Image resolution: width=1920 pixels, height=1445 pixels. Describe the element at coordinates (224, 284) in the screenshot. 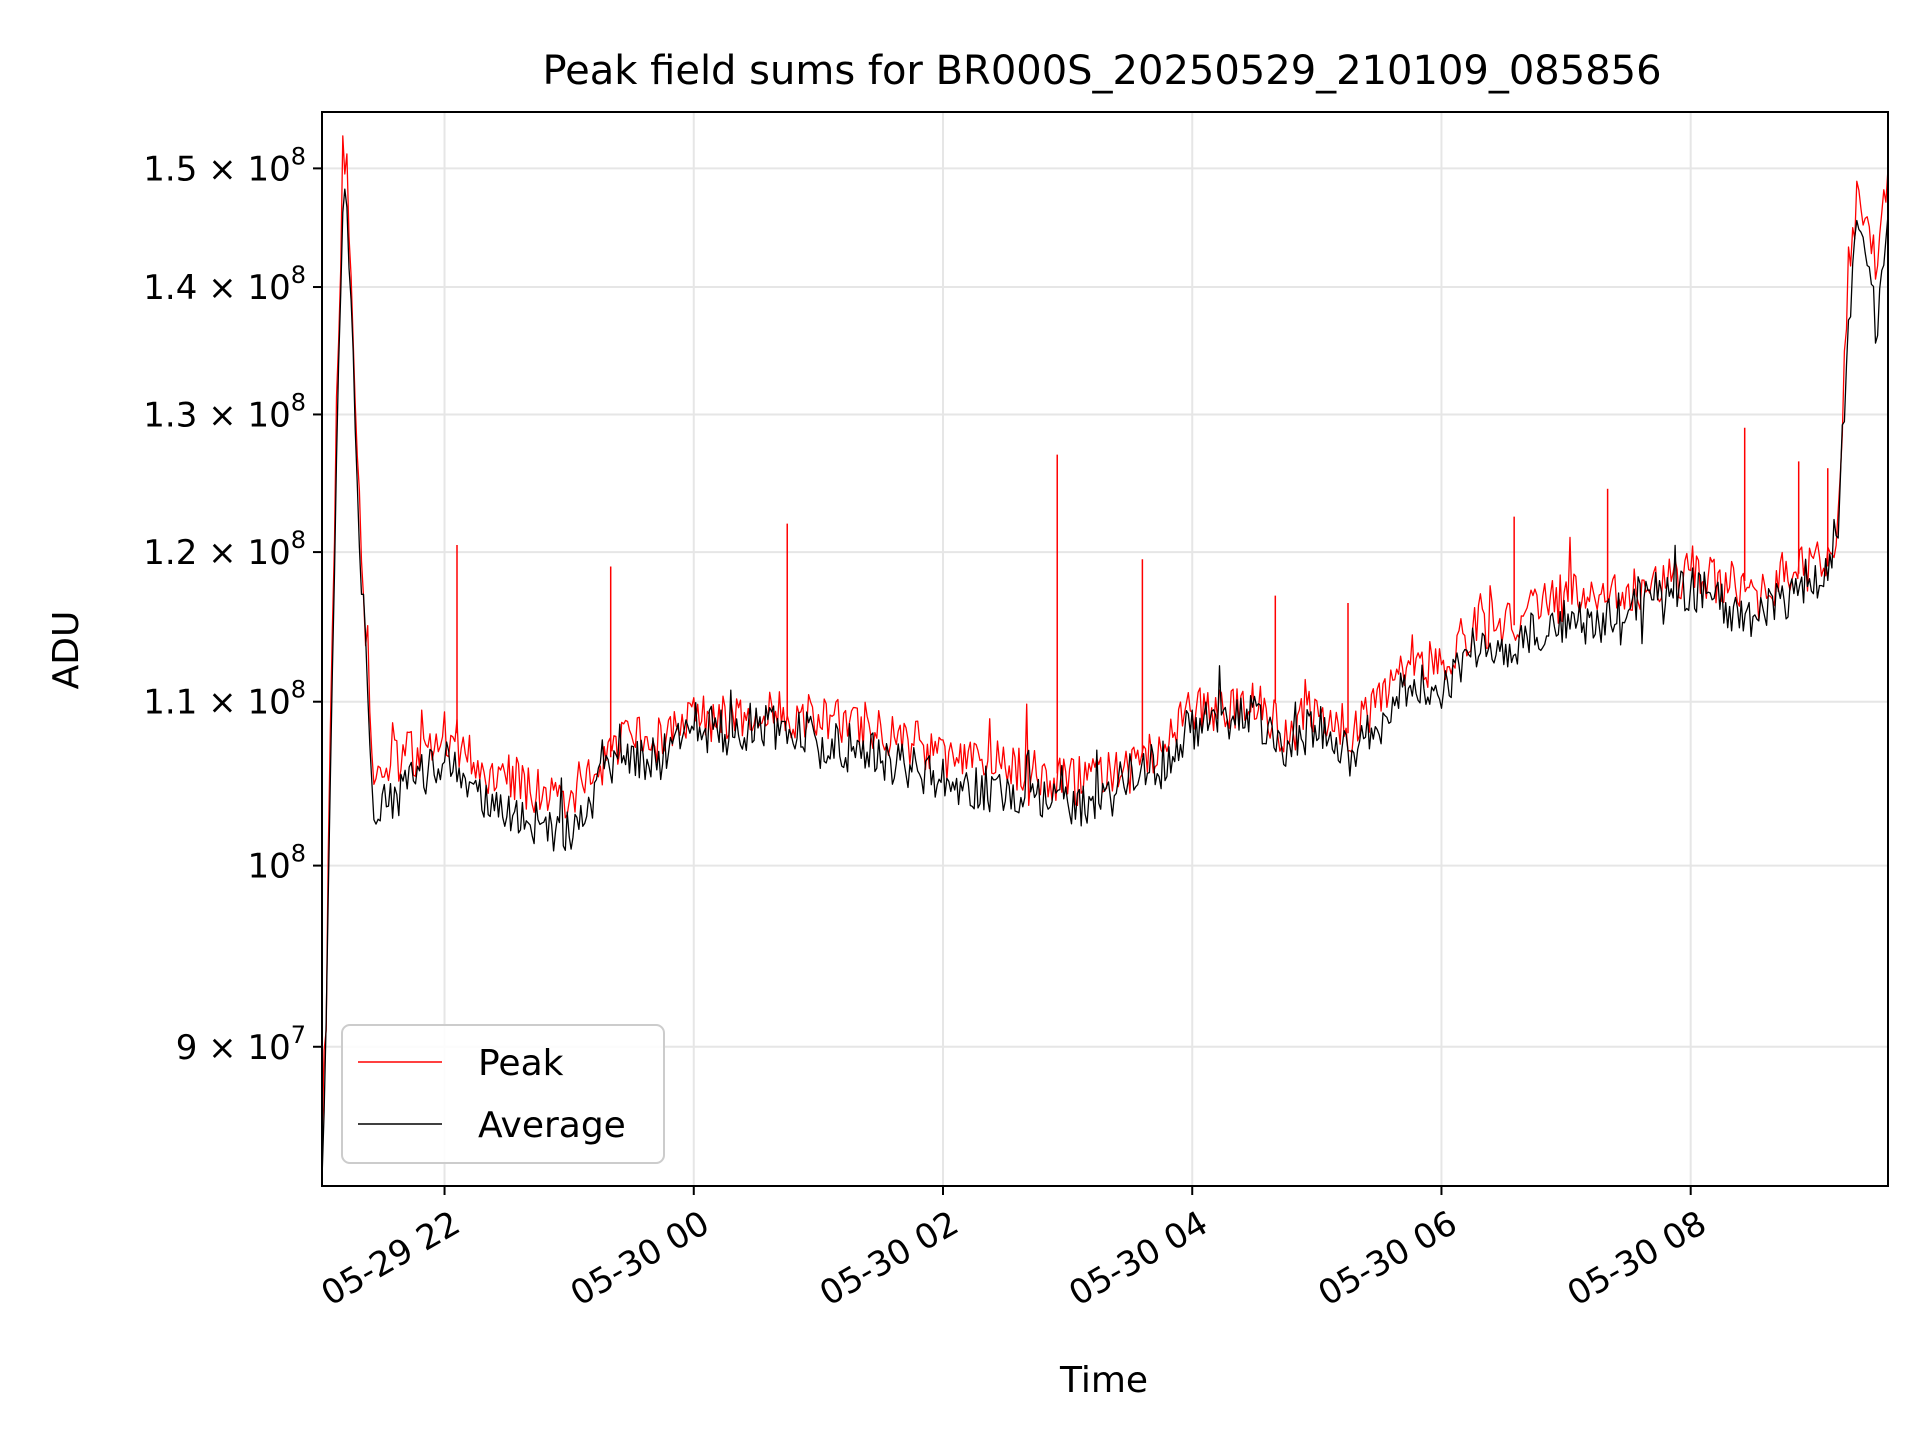

I see `y-tick-label: 1.4 × 108` at that location.